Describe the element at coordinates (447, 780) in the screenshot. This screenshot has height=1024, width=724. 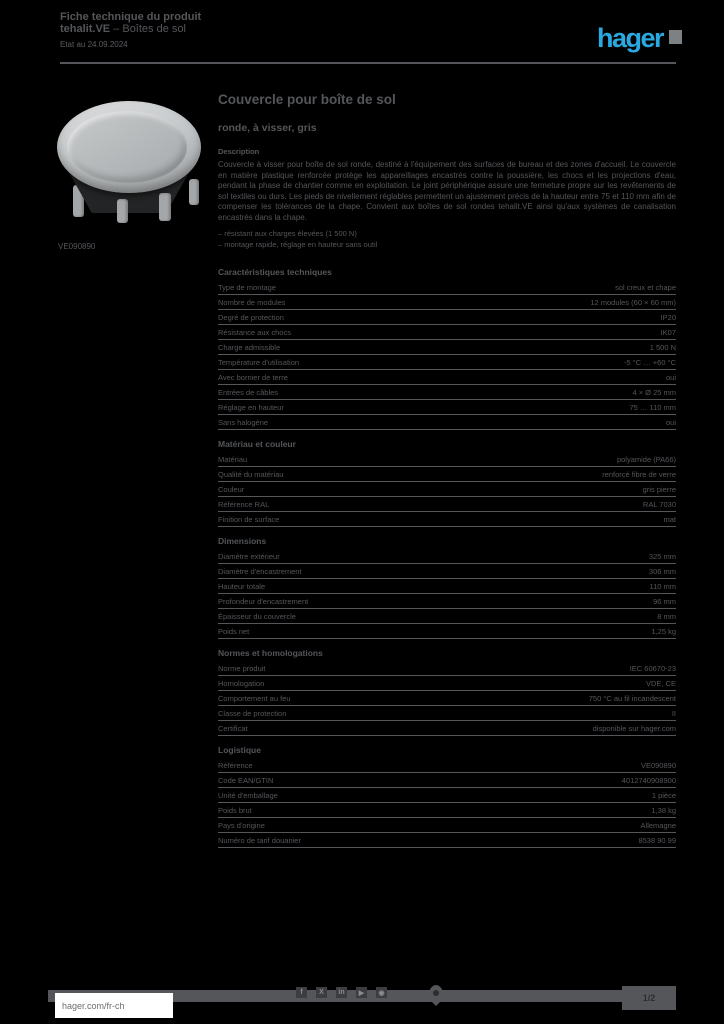
I see `spec-row: Code EAN/GTIN 4012740908900` at that location.